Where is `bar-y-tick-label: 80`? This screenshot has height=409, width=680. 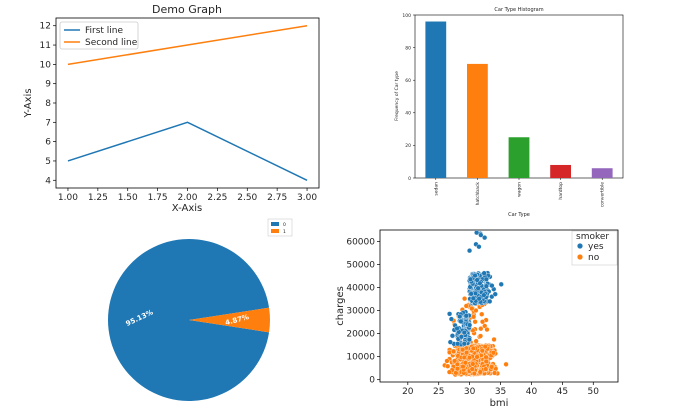 bar-y-tick-label: 80 is located at coordinates (408, 48).